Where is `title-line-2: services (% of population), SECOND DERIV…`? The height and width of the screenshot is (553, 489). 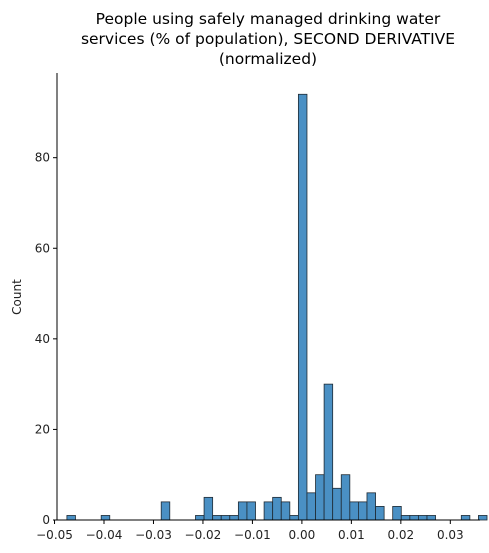
title-line-2: services (% of population), SECOND DERIV… is located at coordinates (268, 39).